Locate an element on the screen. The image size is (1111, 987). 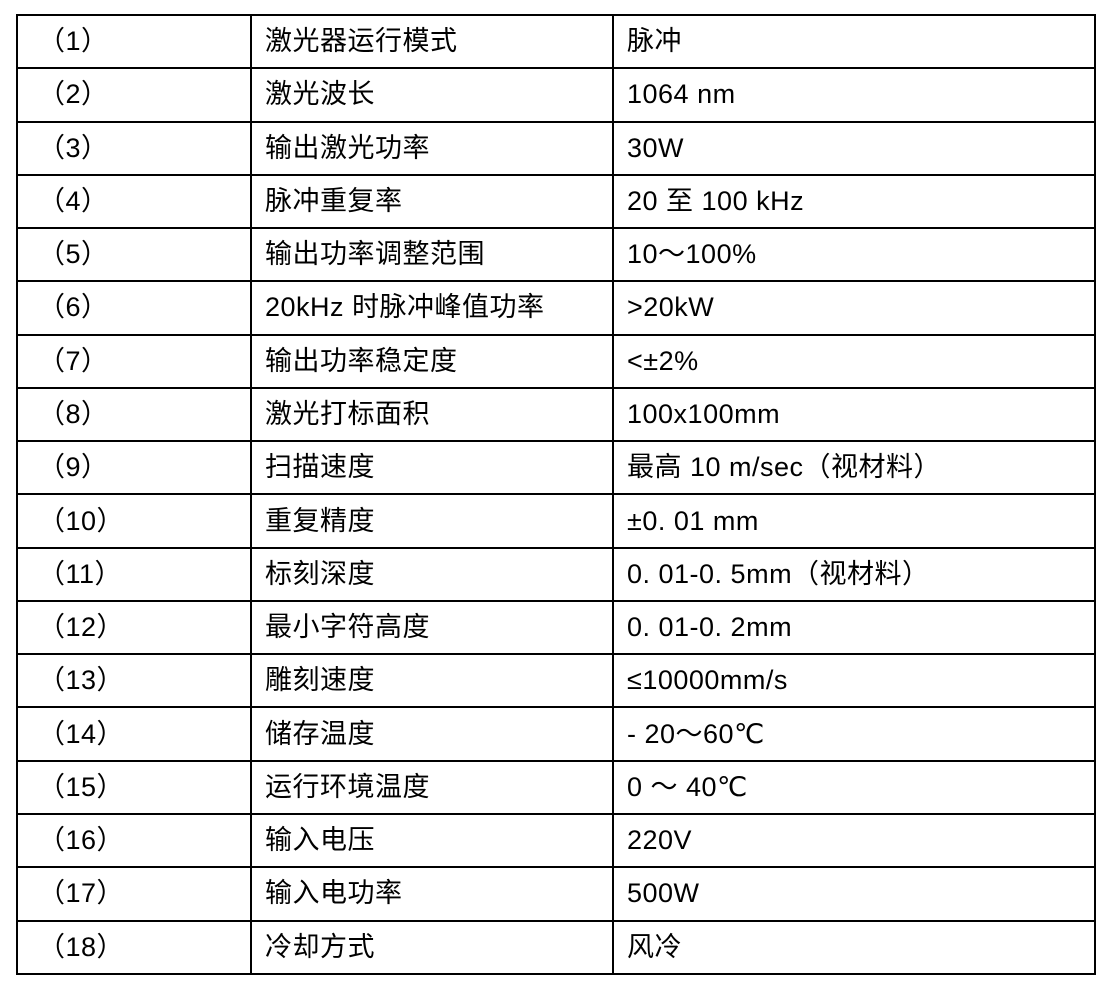
param-value-cell: 脉冲 is located at coordinates (854, 41).